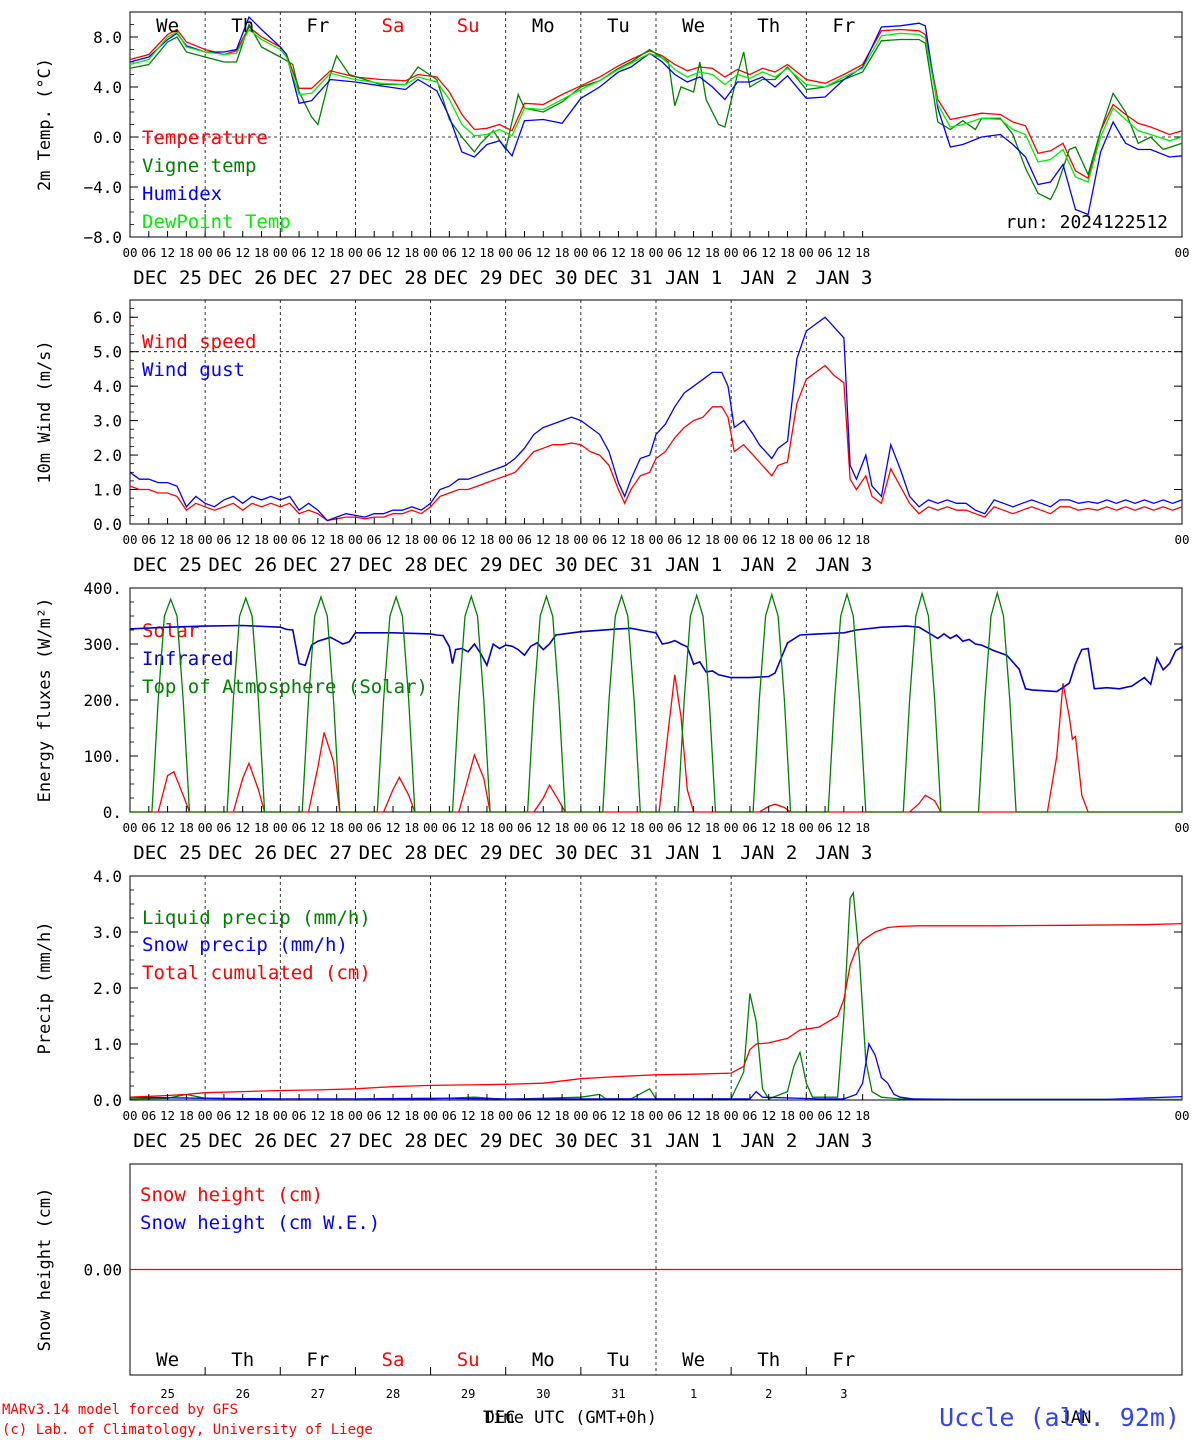  I want to click on panel-5-legend-1: Snow height (cm), so click(231, 1195).